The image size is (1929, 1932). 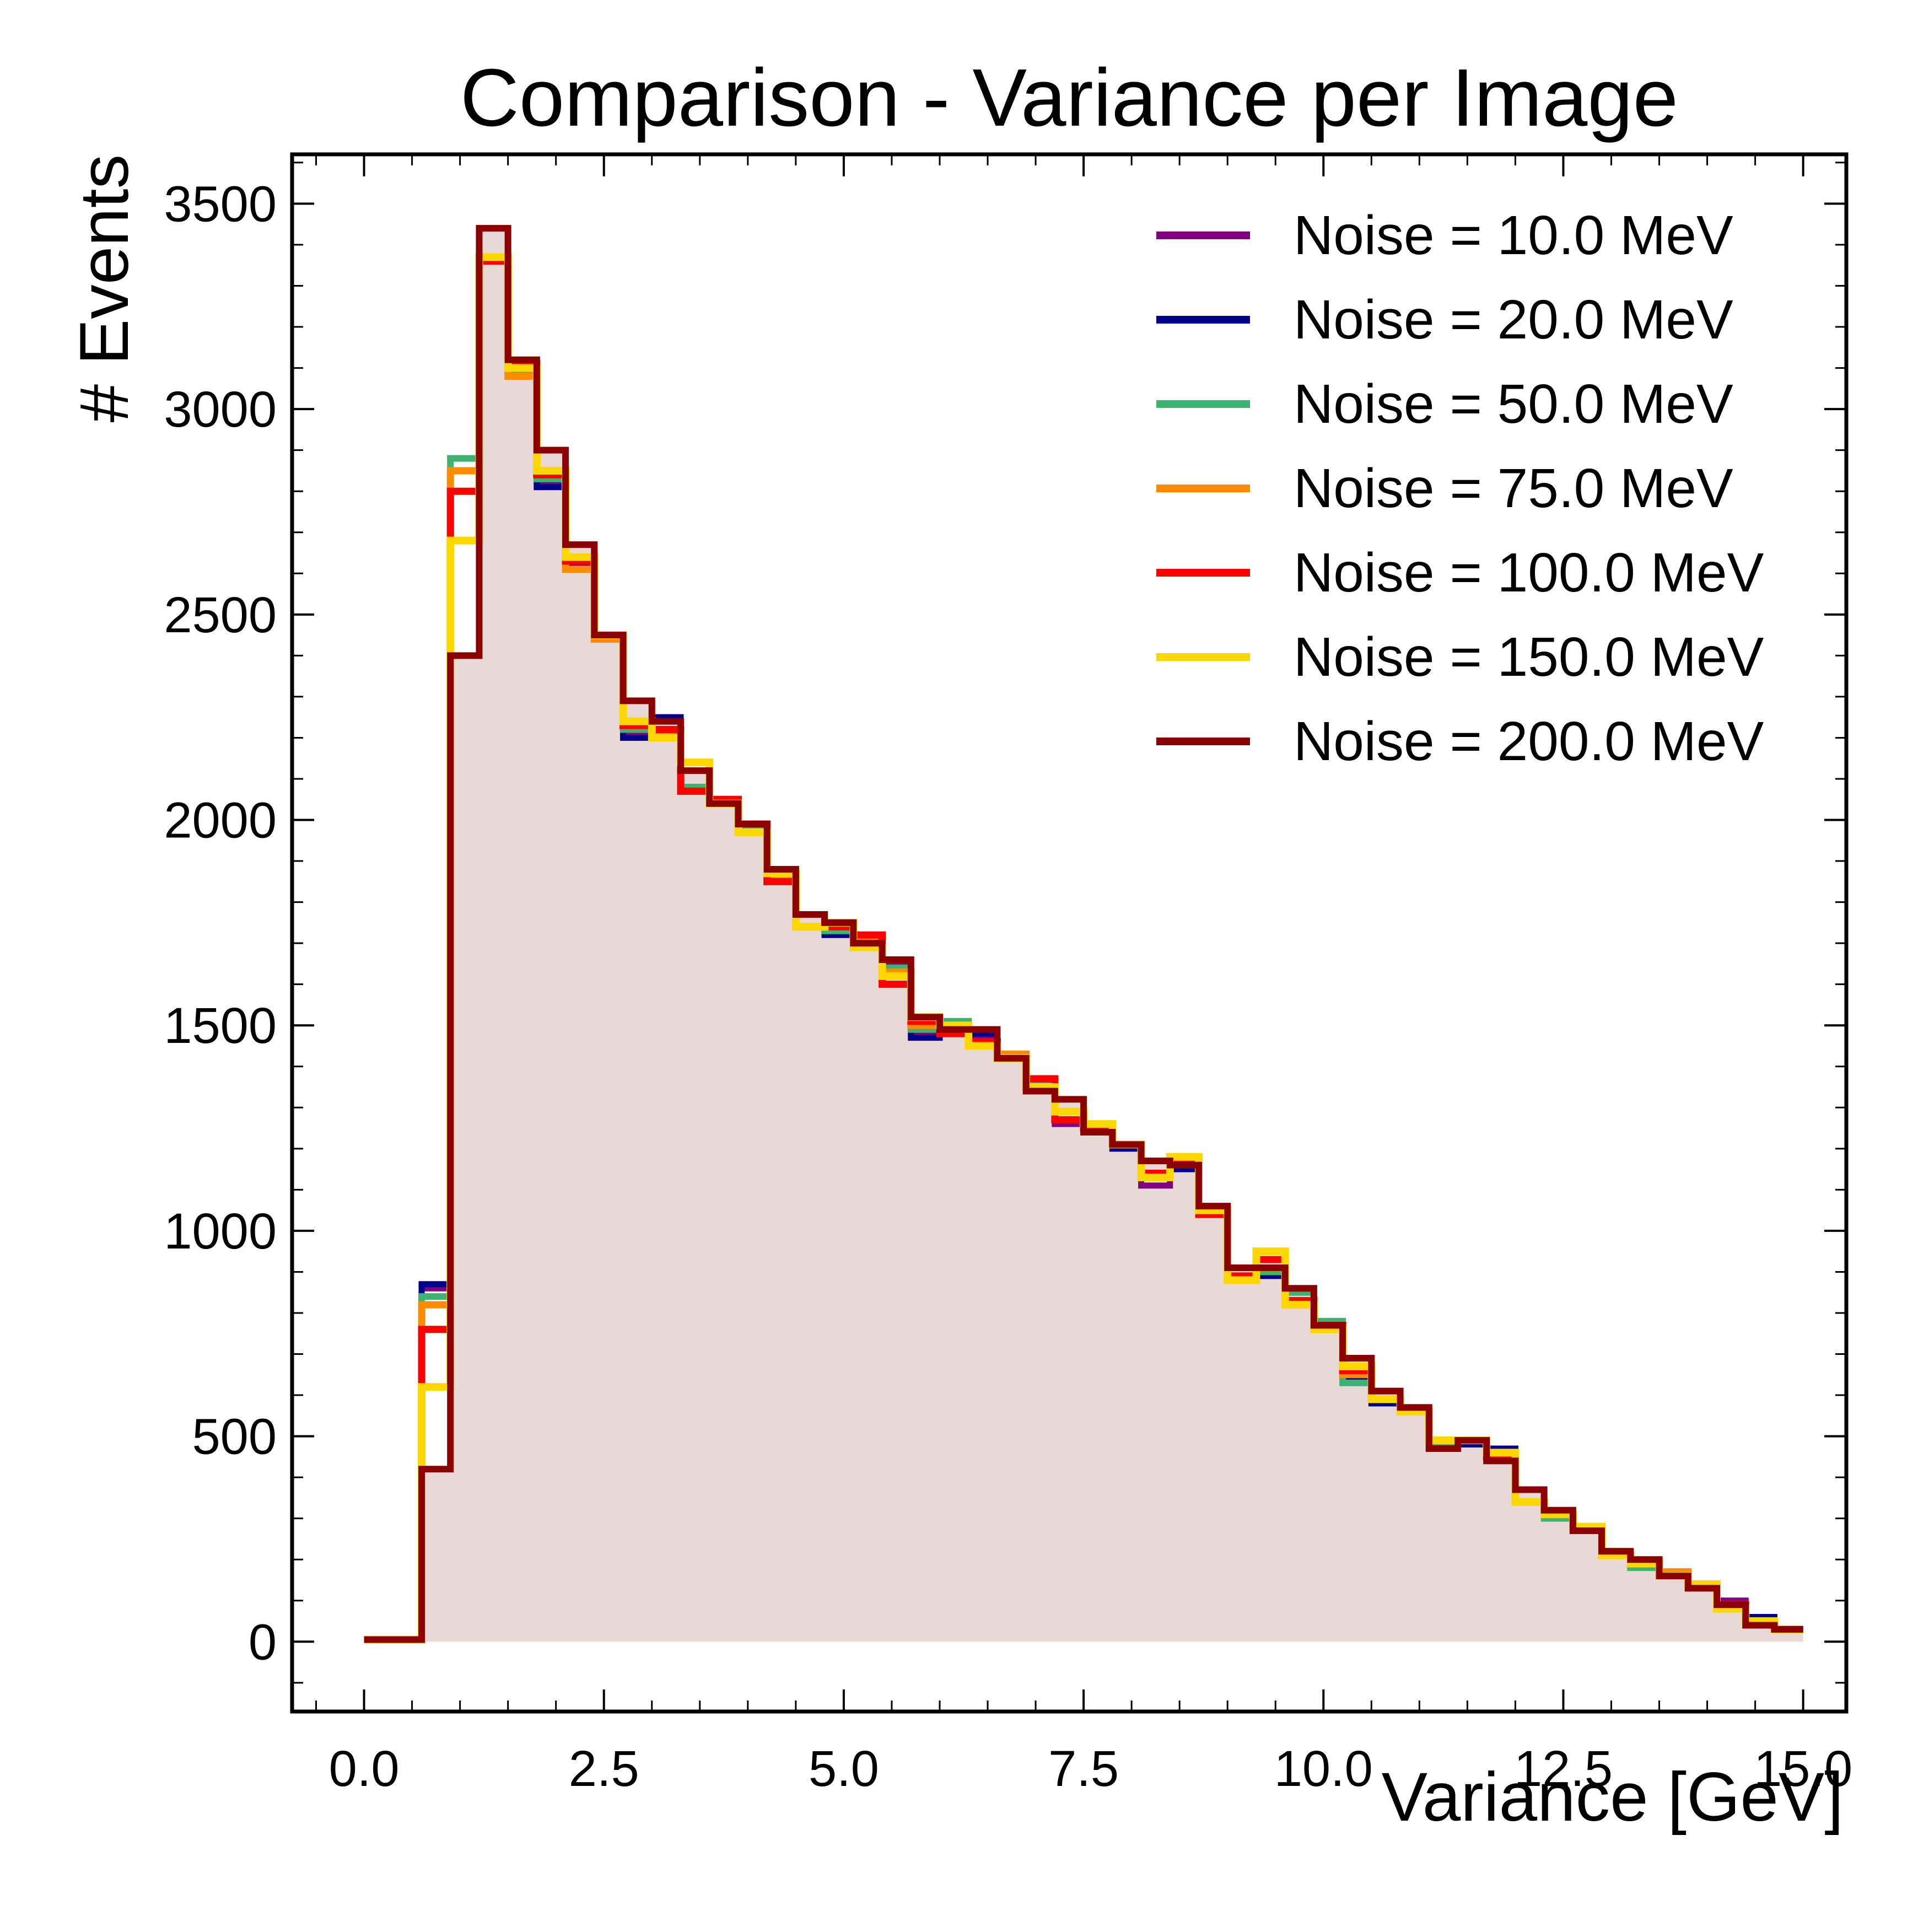 I want to click on y-tick-label: 500, so click(x=234, y=1437).